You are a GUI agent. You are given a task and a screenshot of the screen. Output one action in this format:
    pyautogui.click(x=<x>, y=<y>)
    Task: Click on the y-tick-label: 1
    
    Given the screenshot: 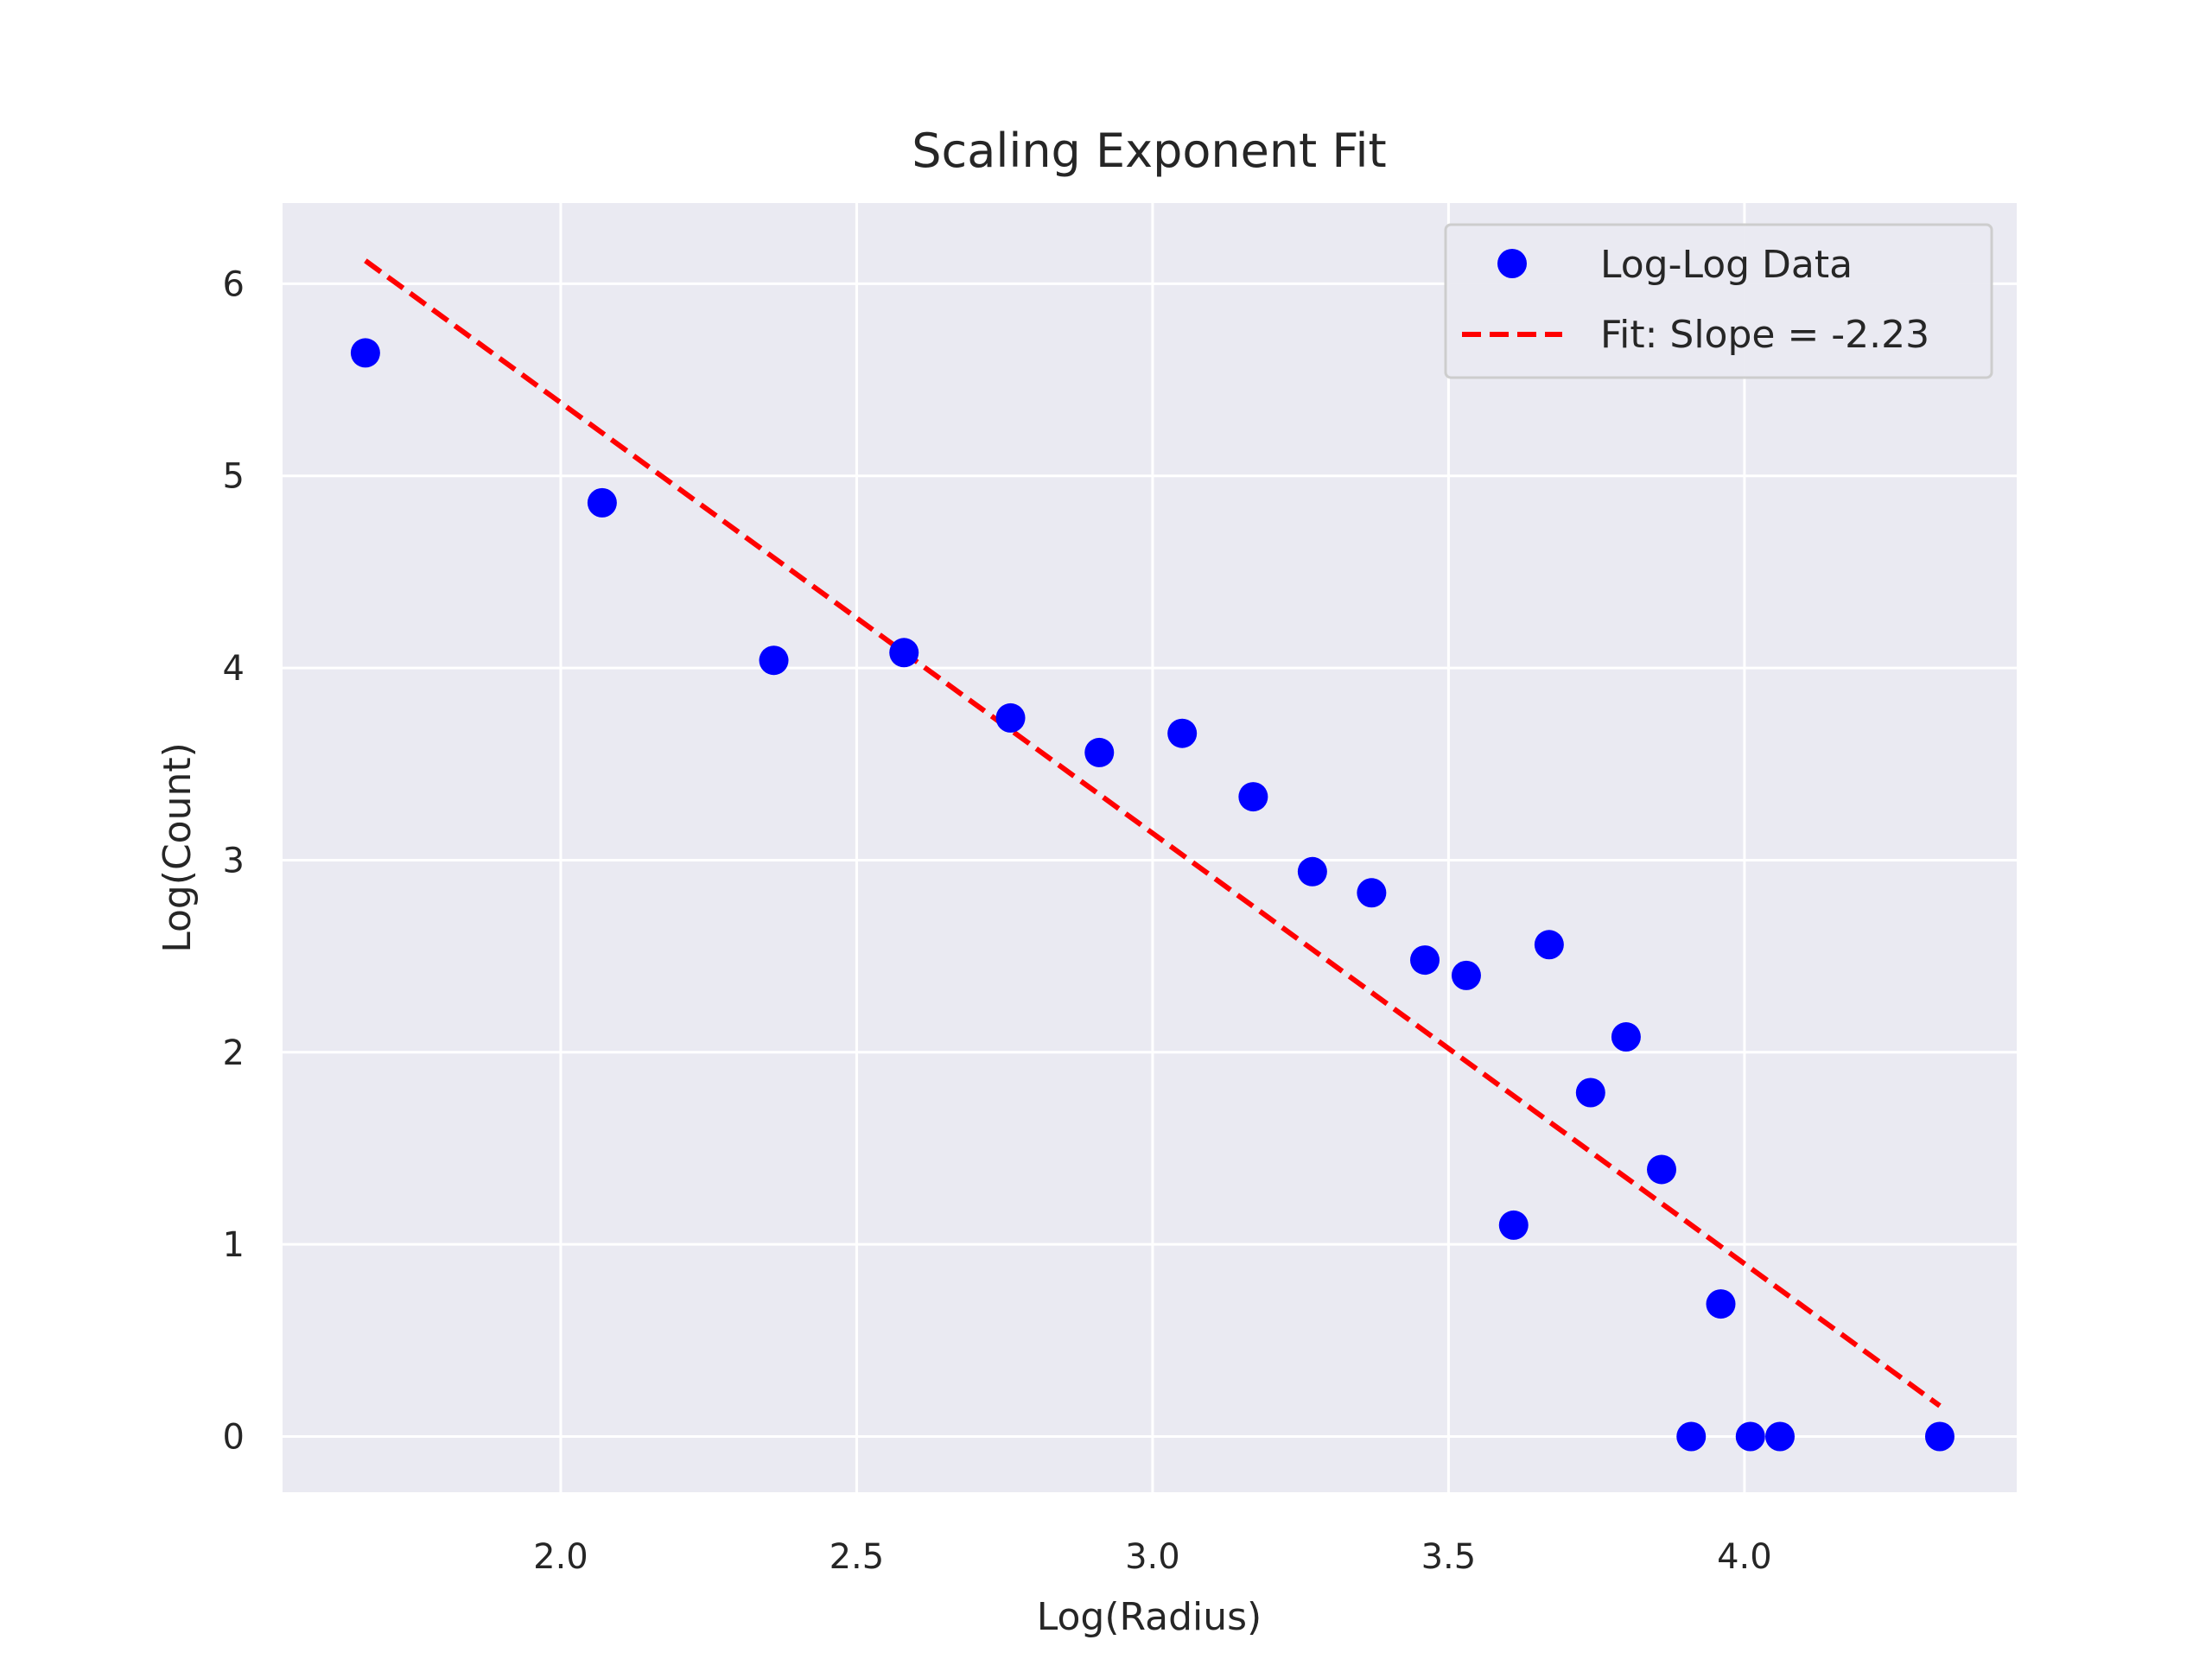 What is the action you would take?
    pyautogui.click(x=234, y=1245)
    